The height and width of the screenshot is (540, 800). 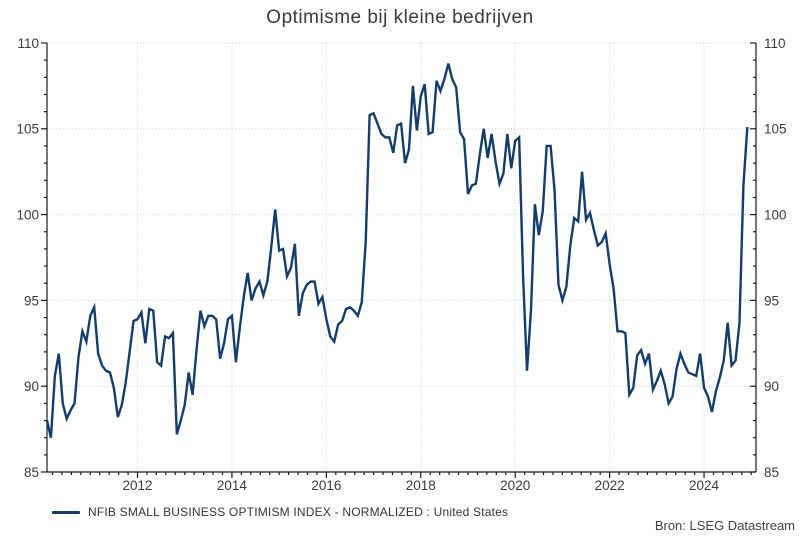 I want to click on y-axis-label-right: 95, so click(x=771, y=300).